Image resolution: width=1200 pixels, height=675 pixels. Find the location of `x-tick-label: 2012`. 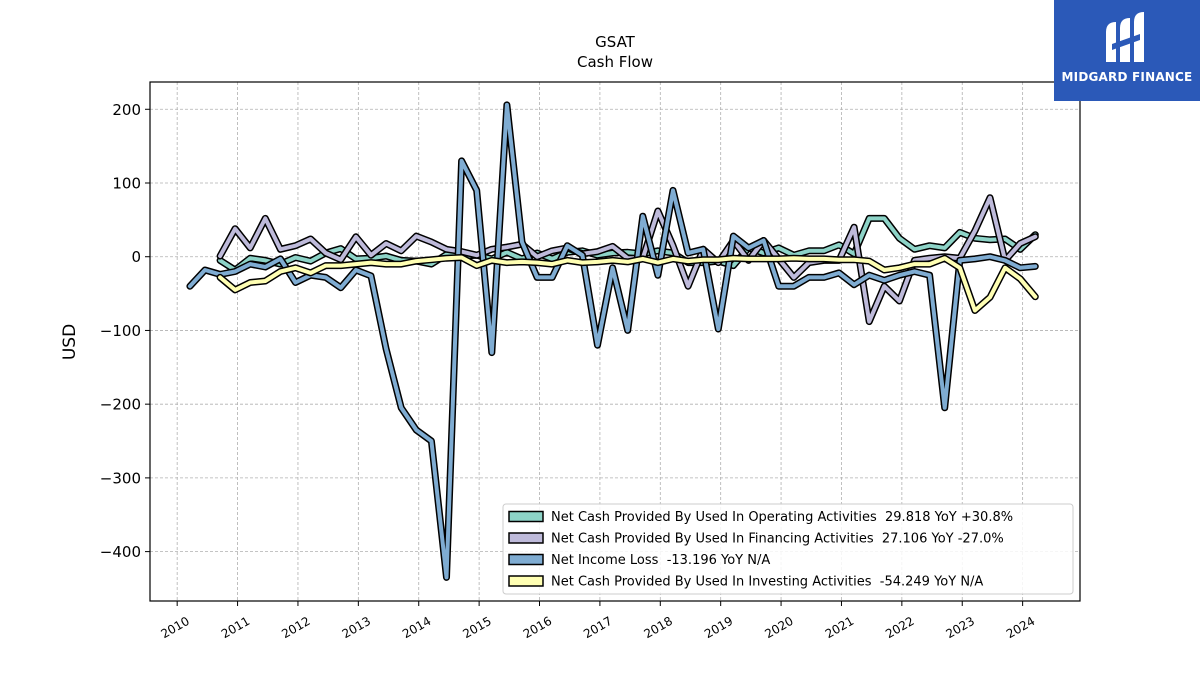

x-tick-label: 2012 is located at coordinates (295, 627).